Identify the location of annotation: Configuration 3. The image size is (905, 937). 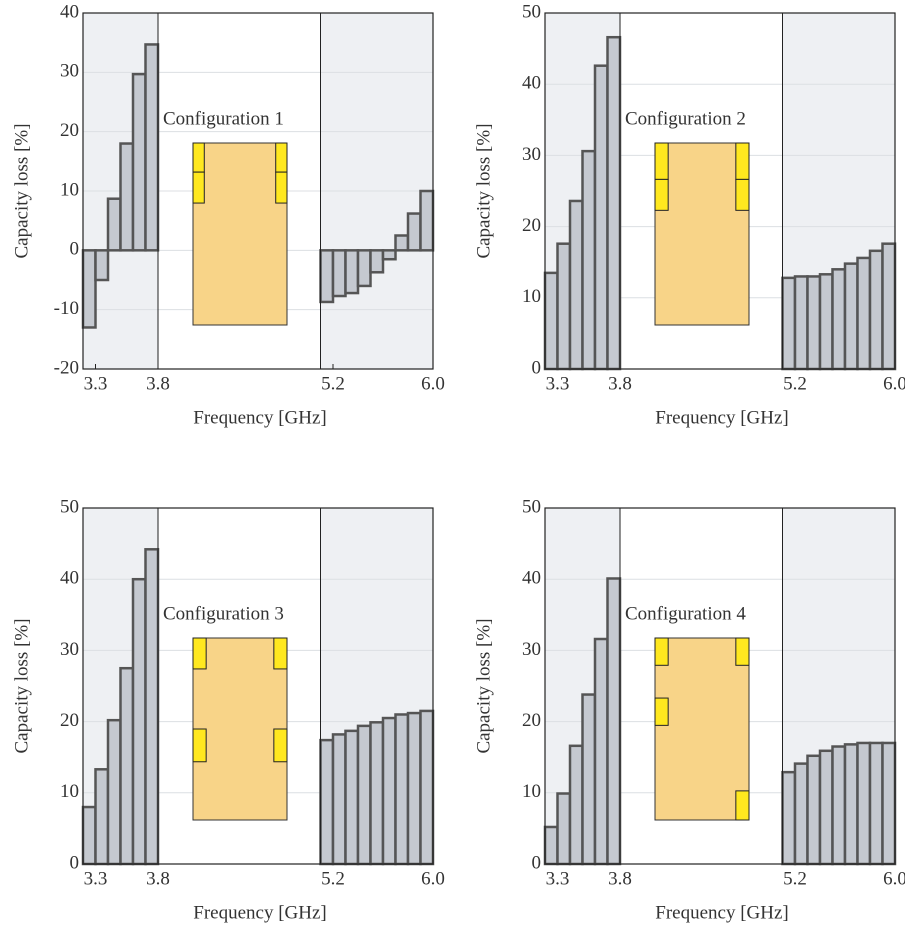
(223, 613).